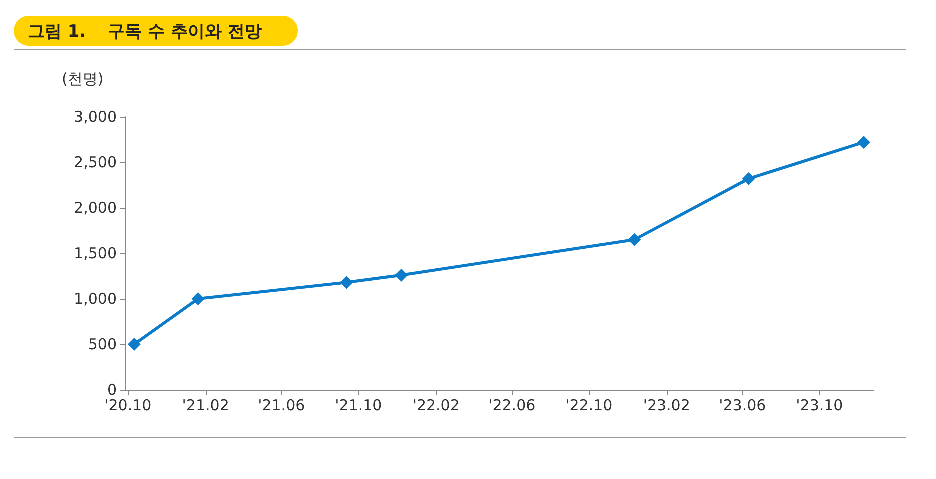  I want to click on x-tick-label: '23.02, so click(666, 405).